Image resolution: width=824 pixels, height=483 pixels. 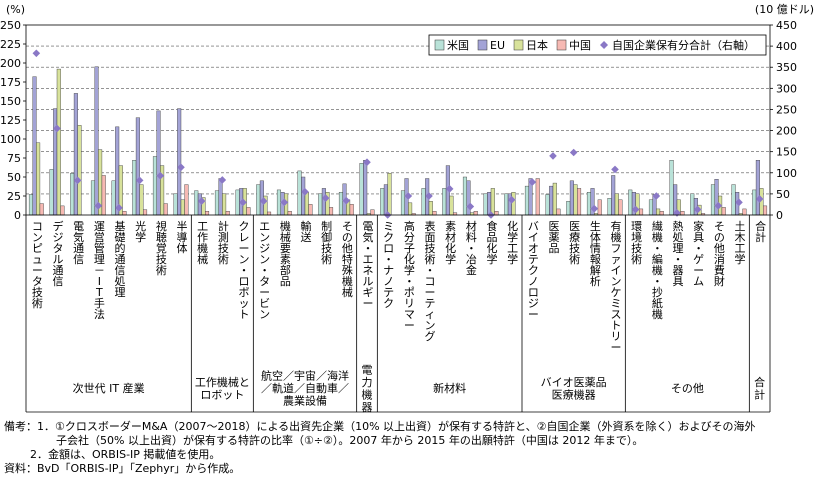 What do you see at coordinates (10, 25) in the screenshot?
I see `left-tick-label: 250` at bounding box center [10, 25].